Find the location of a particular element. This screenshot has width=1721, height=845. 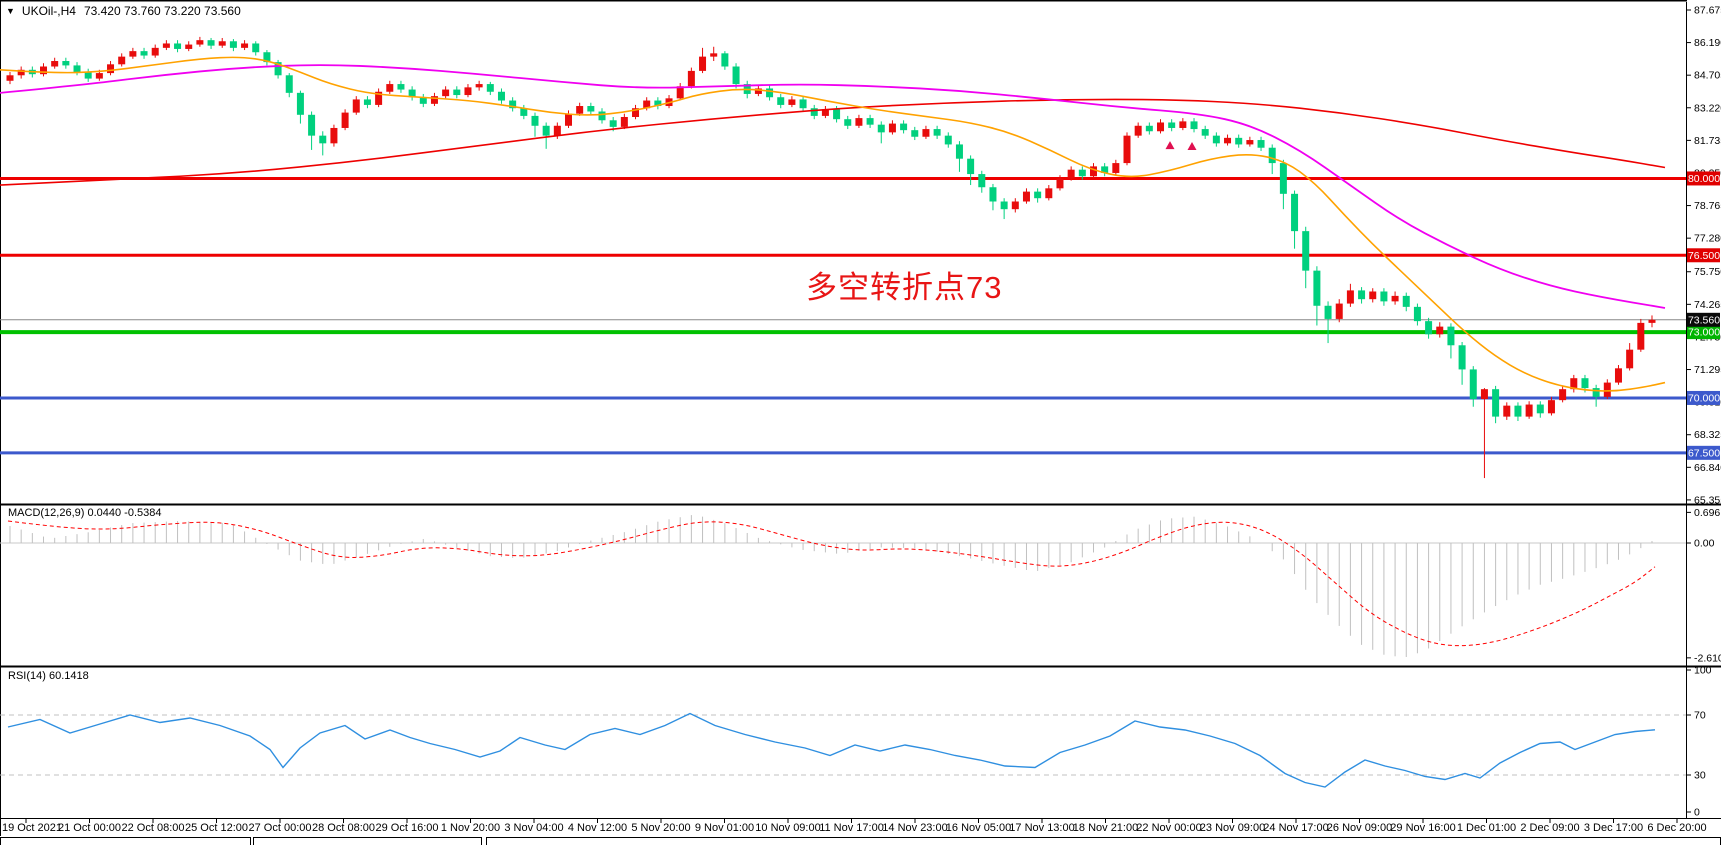

macd-signal-line is located at coordinates (831, 583).